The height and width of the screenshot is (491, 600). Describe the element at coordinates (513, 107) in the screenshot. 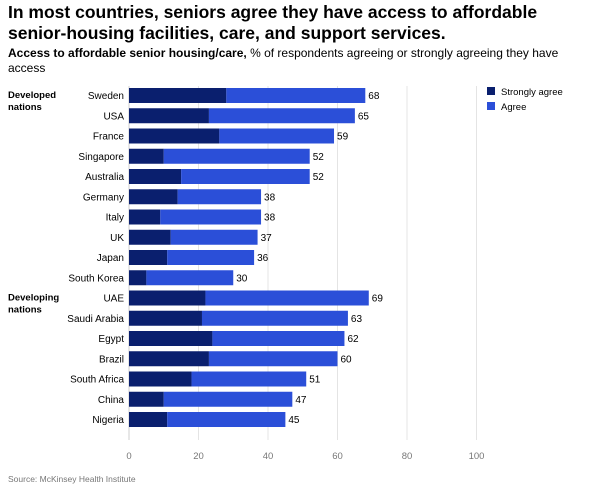

I see `legend-label: Agree` at that location.